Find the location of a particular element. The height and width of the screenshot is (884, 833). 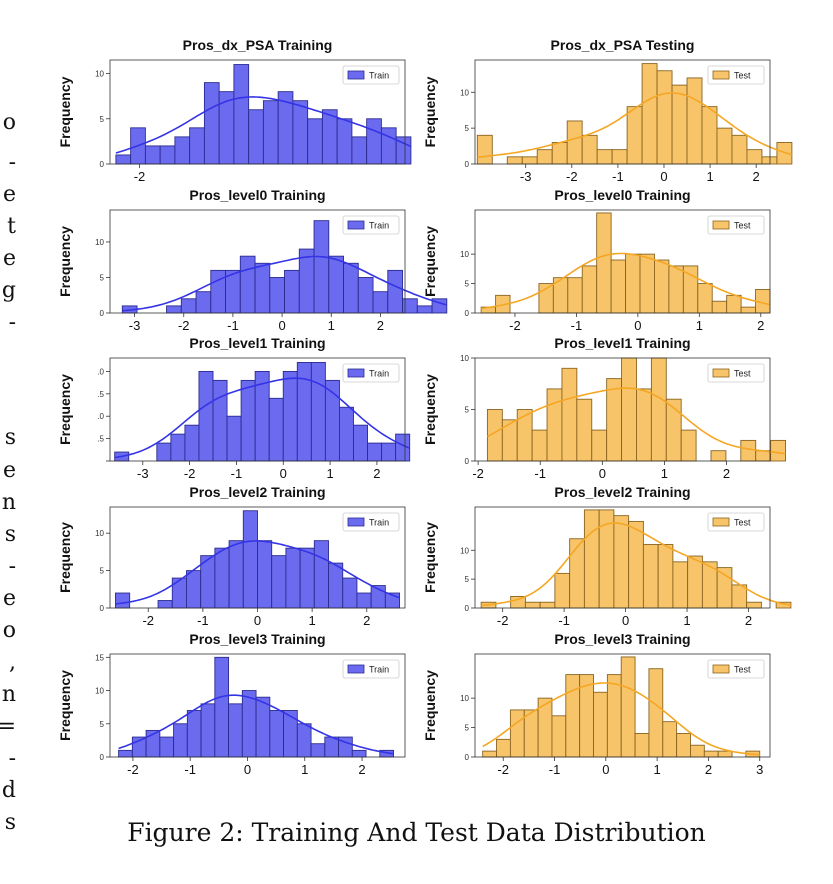

margin-text-fragment: = is located at coordinates (8, 726).